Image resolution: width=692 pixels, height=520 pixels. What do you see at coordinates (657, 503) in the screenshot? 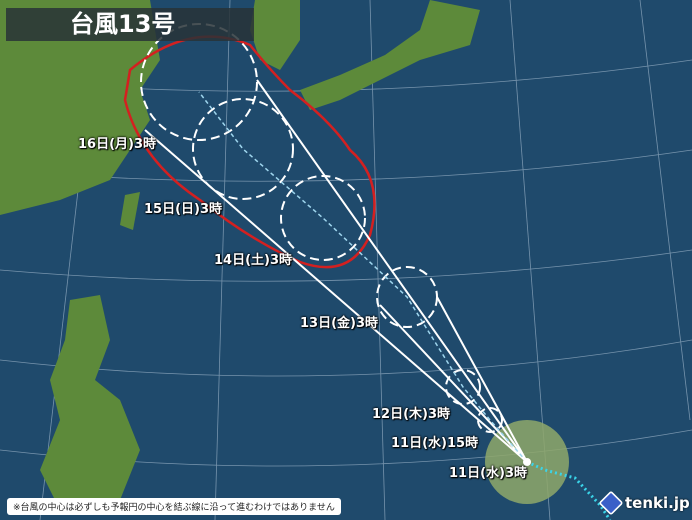
I see `logo-text: tenki.jp` at bounding box center [657, 503].